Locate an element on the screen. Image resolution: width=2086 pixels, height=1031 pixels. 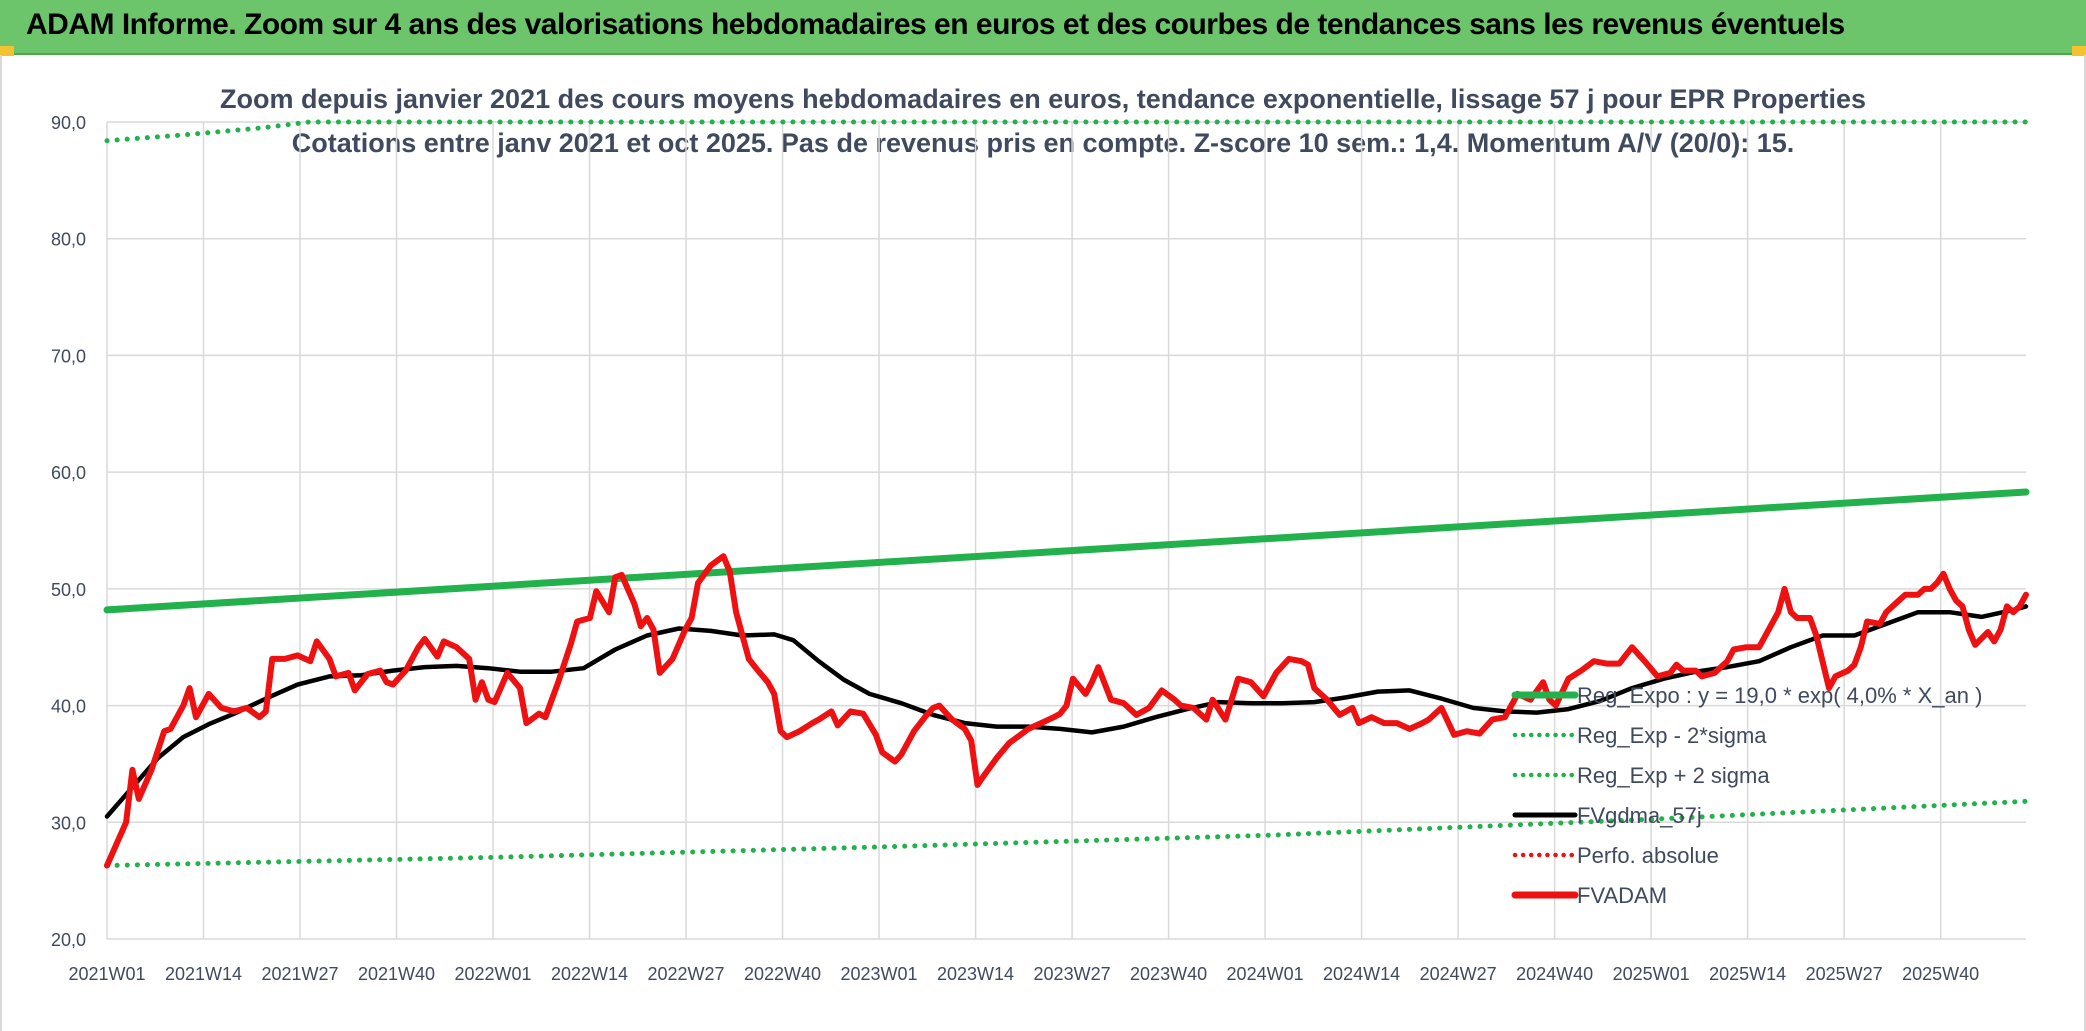
x-tick-label: 2025W27 is located at coordinates (1844, 974).